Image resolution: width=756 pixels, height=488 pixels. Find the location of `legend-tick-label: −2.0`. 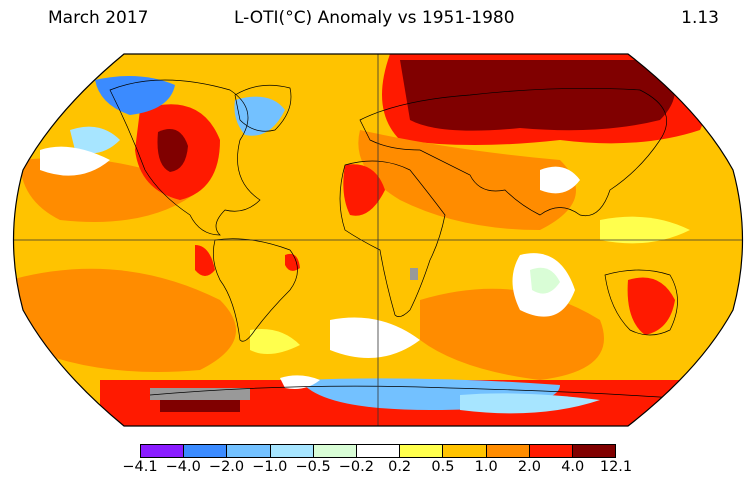

legend-tick-label: −2.0 is located at coordinates (226, 467).